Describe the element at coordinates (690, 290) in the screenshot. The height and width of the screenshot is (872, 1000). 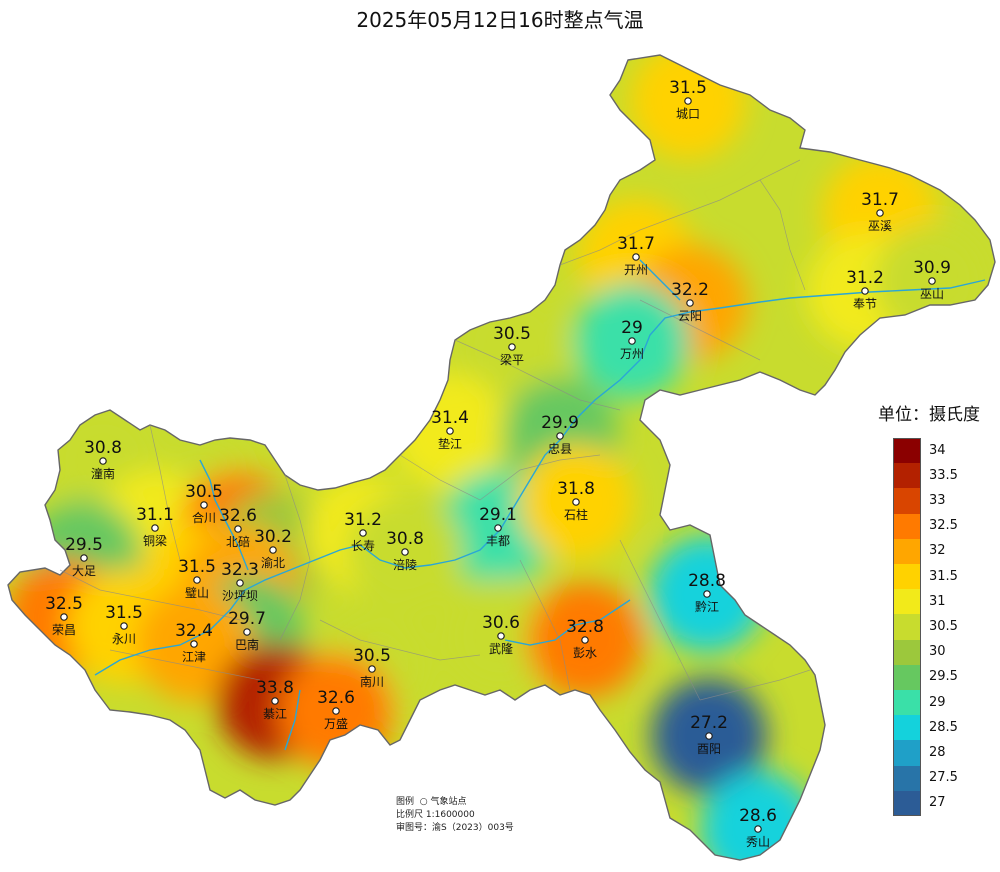
I see `station-temperature: 32.2` at that location.